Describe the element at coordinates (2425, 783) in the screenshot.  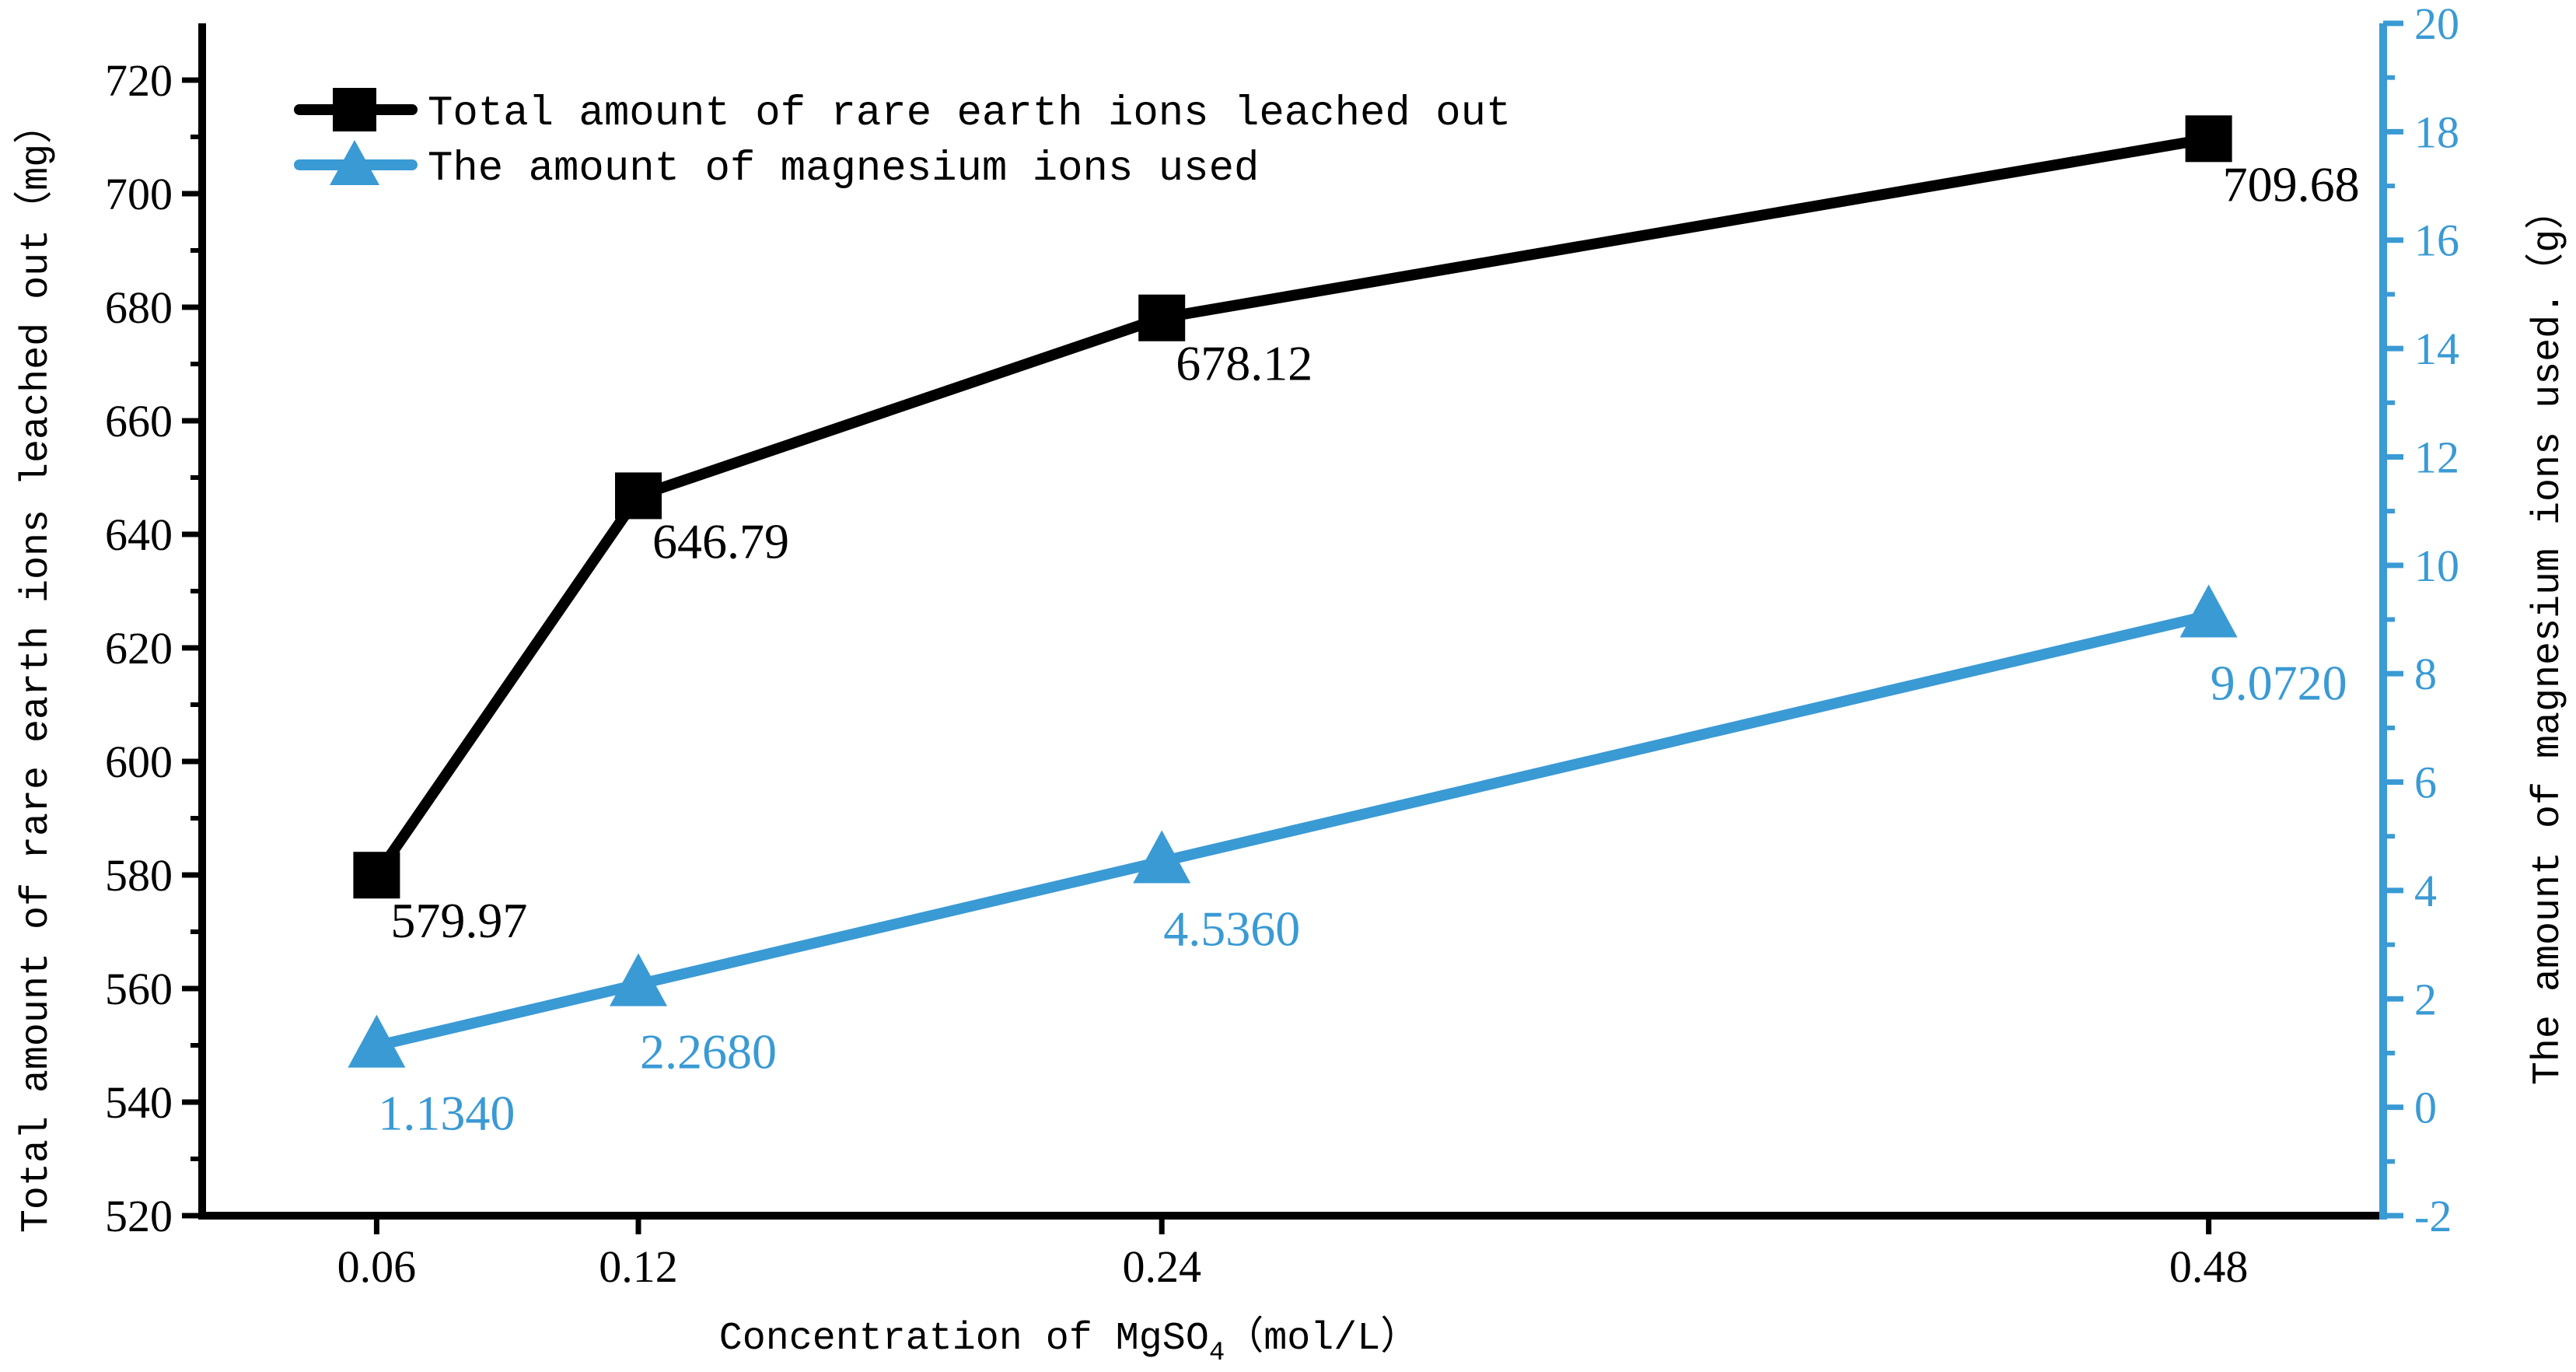
I see `y-right-tick-label: 6` at that location.